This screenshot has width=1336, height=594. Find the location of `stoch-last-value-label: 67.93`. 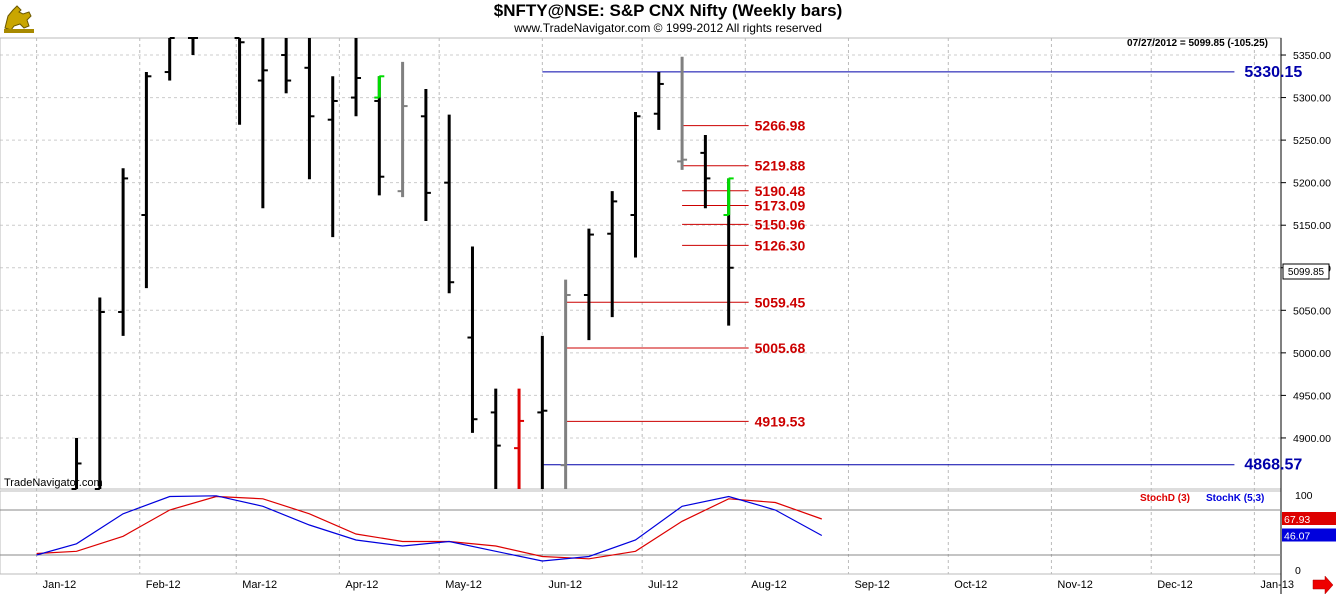

stoch-last-value-label: 67.93 is located at coordinates (1297, 520).